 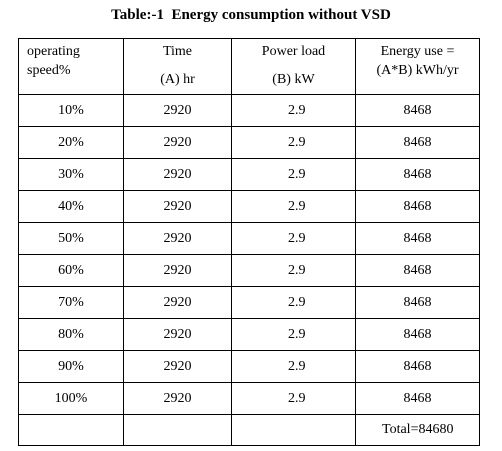 I want to click on header-speed-line2: speed%, so click(x=49, y=70).